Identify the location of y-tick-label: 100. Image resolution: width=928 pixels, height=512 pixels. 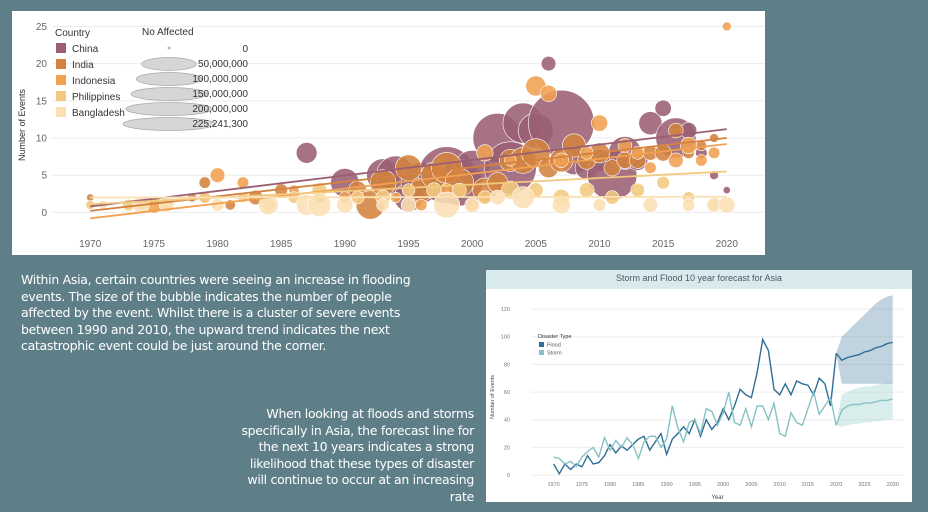
(505, 338).